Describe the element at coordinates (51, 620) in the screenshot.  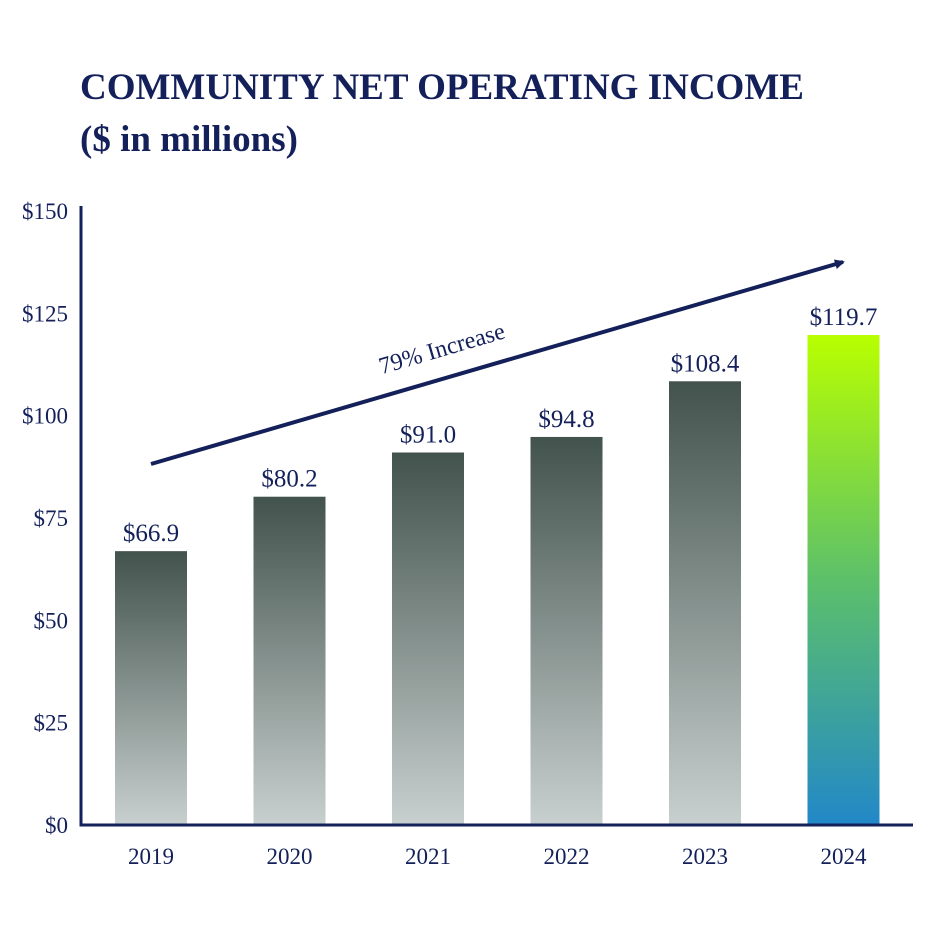
I see `y-tick-label-50: $50` at that location.